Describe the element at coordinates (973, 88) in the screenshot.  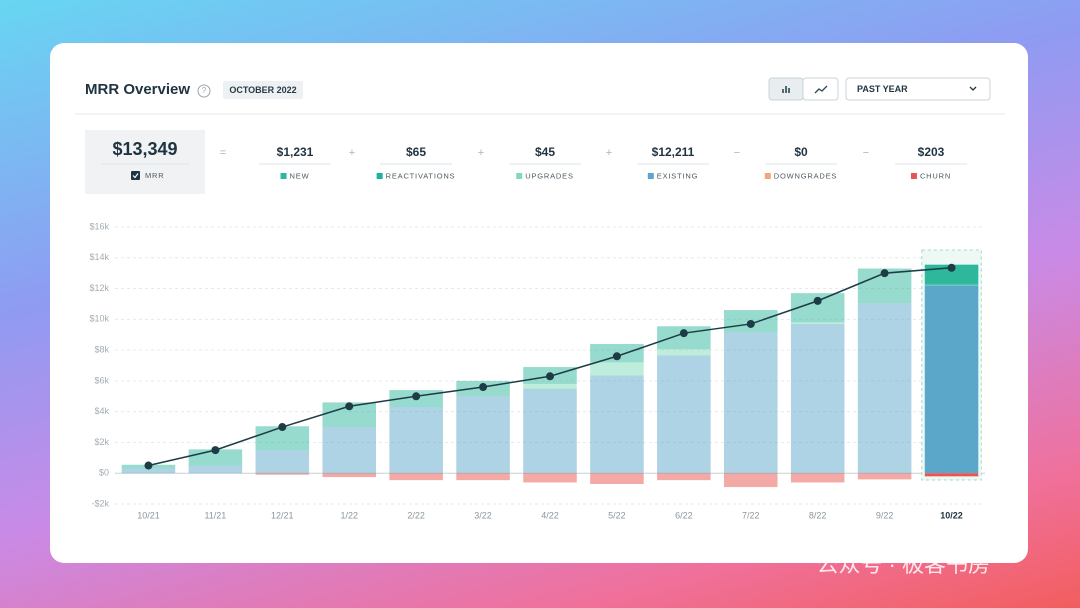
I see `chevron` at that location.